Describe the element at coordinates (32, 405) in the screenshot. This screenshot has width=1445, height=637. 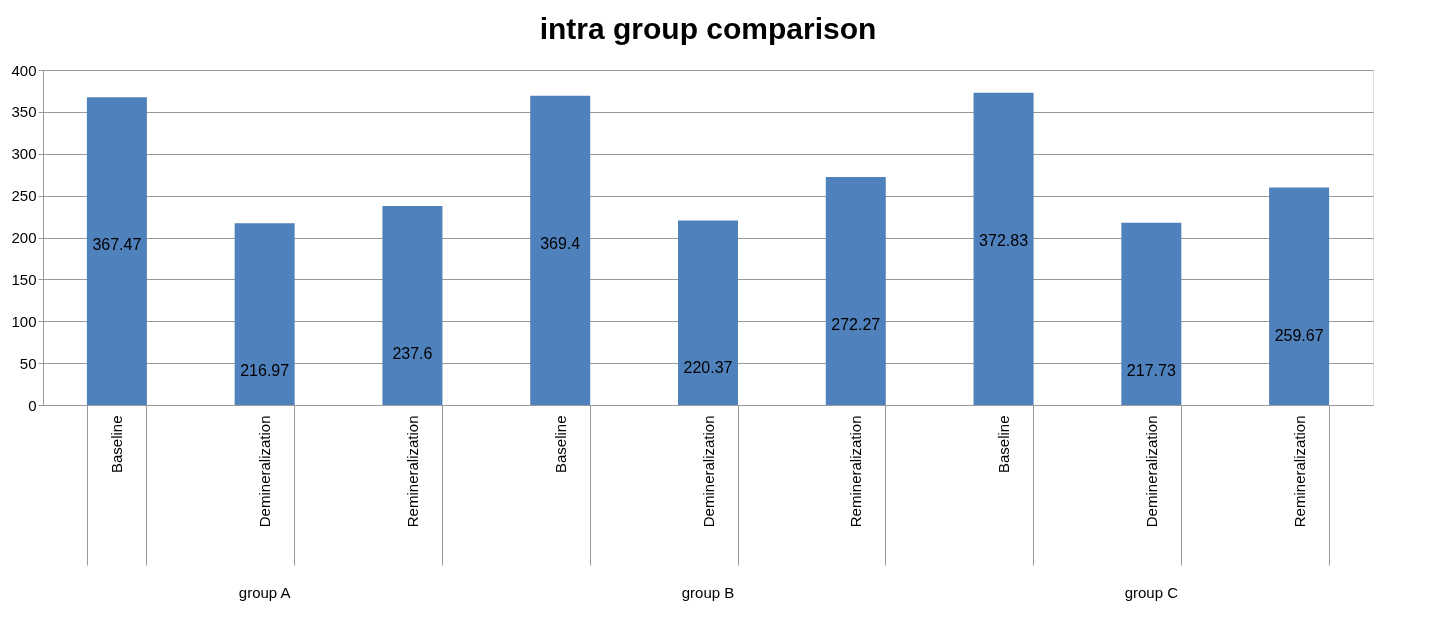
I see `y-tick-label: 0` at that location.